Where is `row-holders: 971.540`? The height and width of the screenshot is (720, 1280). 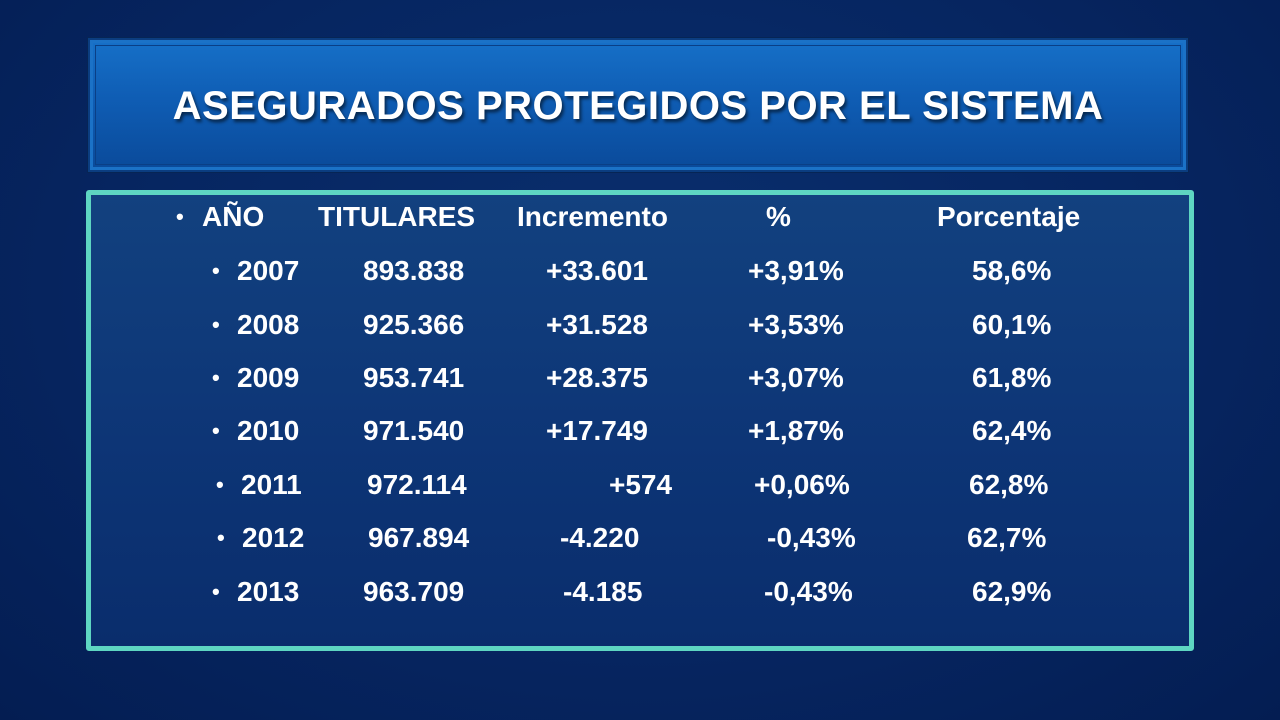
row-holders: 971.540 is located at coordinates (414, 430).